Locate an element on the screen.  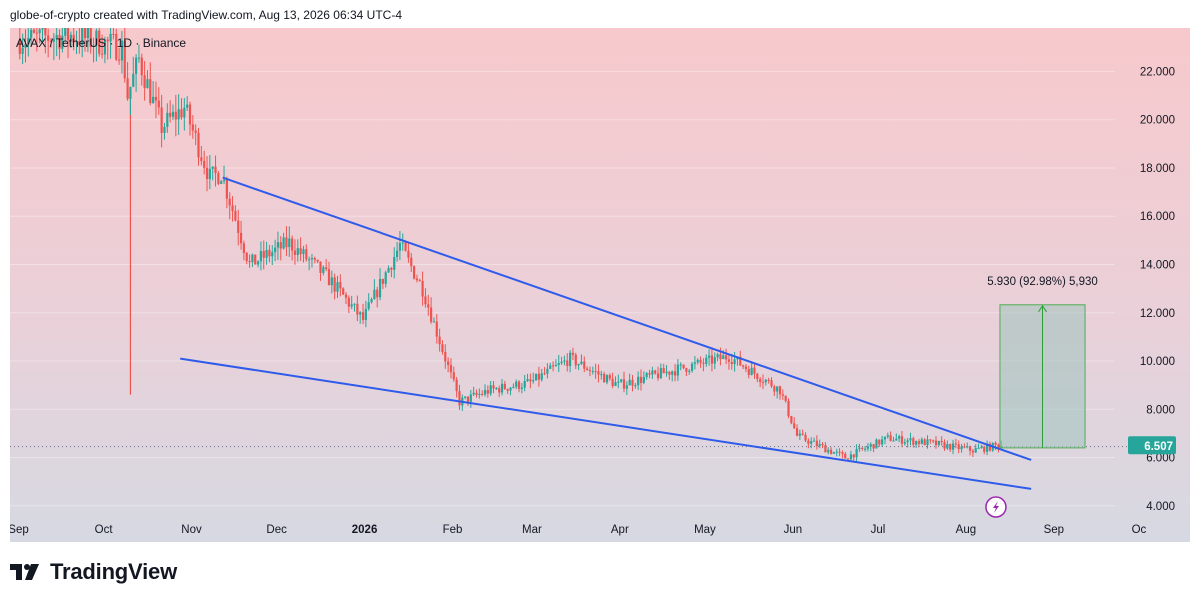
symbol-label: AVAX / TetherUS · 1D · Binance is located at coordinates (101, 43).